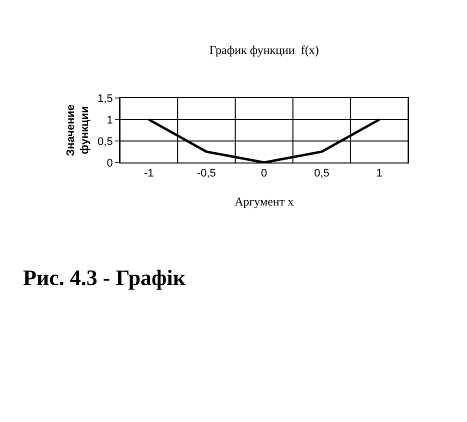  What do you see at coordinates (264, 201) in the screenshot?
I see `x-axis-title: Аргумент x` at bounding box center [264, 201].